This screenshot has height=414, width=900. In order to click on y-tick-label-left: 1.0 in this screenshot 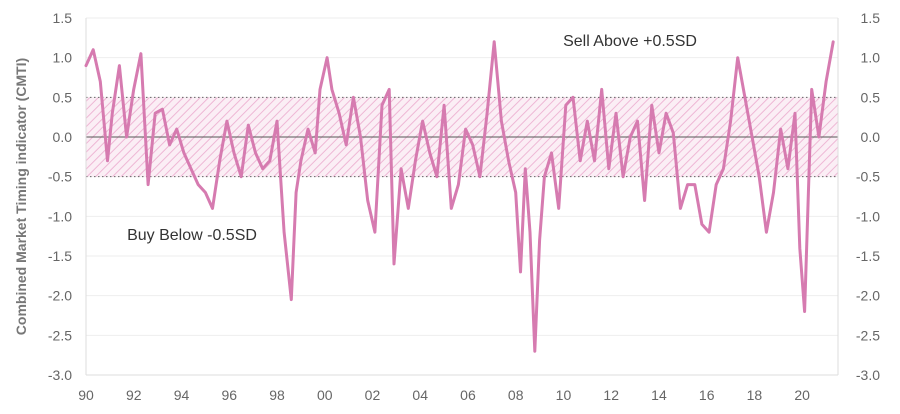, I will do `click(63, 58)`.